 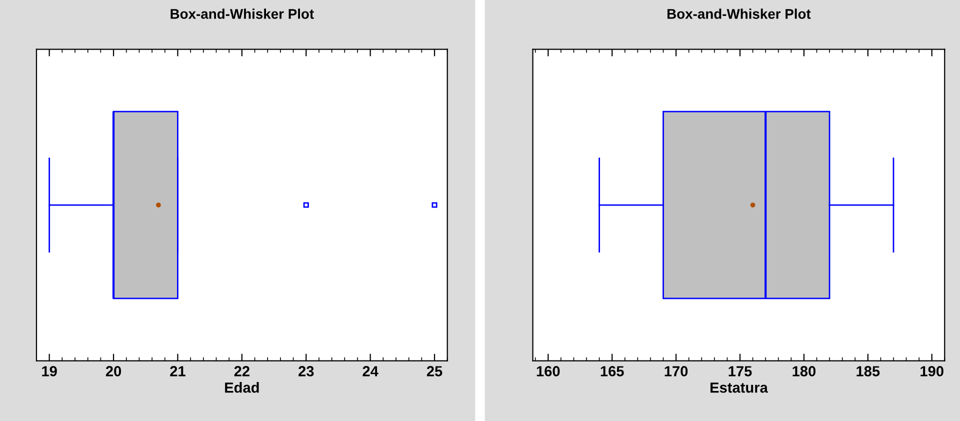 What do you see at coordinates (49, 371) in the screenshot?
I see `x-tick-label: 19` at bounding box center [49, 371].